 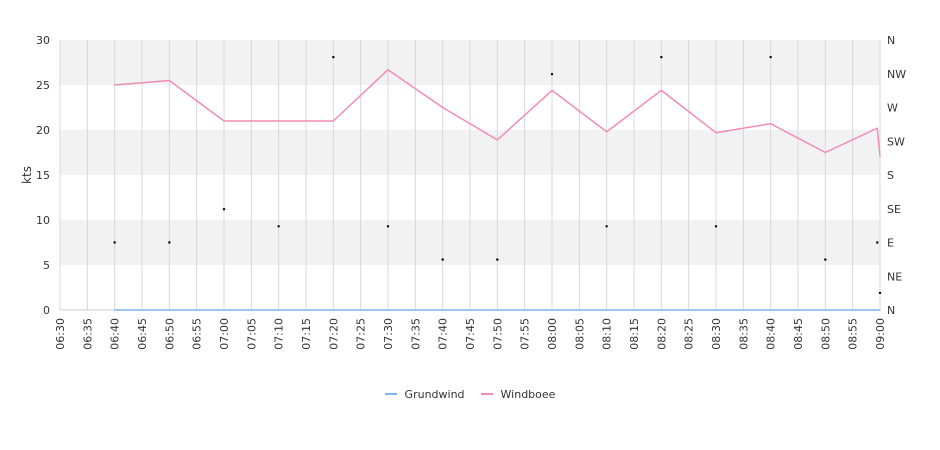 I want to click on x-tick-label: 07:50, so click(x=497, y=334).